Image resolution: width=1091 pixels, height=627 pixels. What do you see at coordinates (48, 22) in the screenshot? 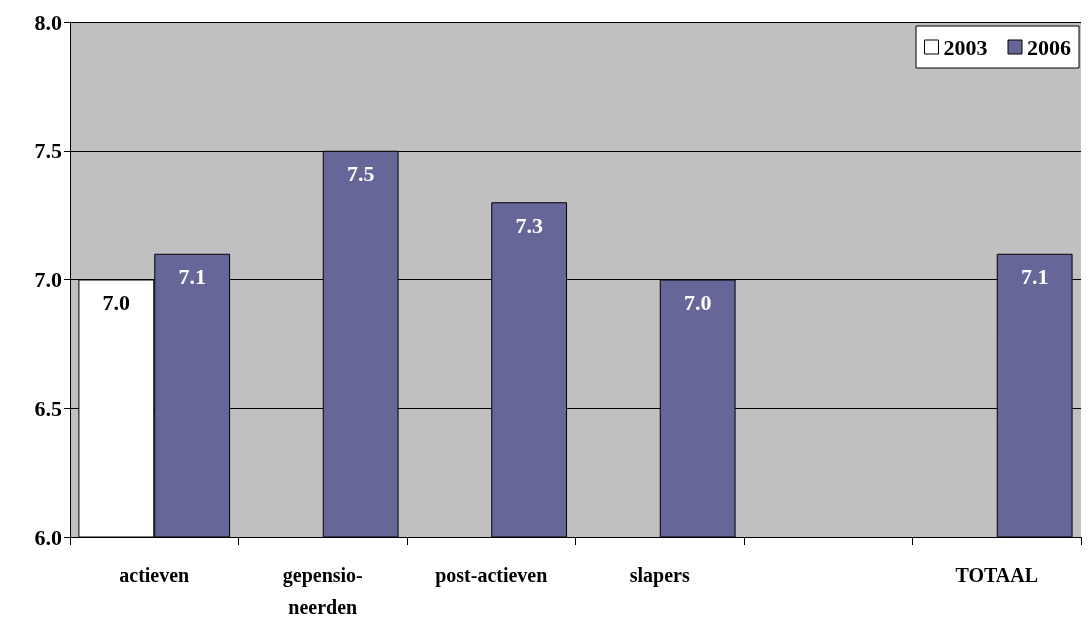
I see `y-tick-label: 8.0` at bounding box center [48, 22].